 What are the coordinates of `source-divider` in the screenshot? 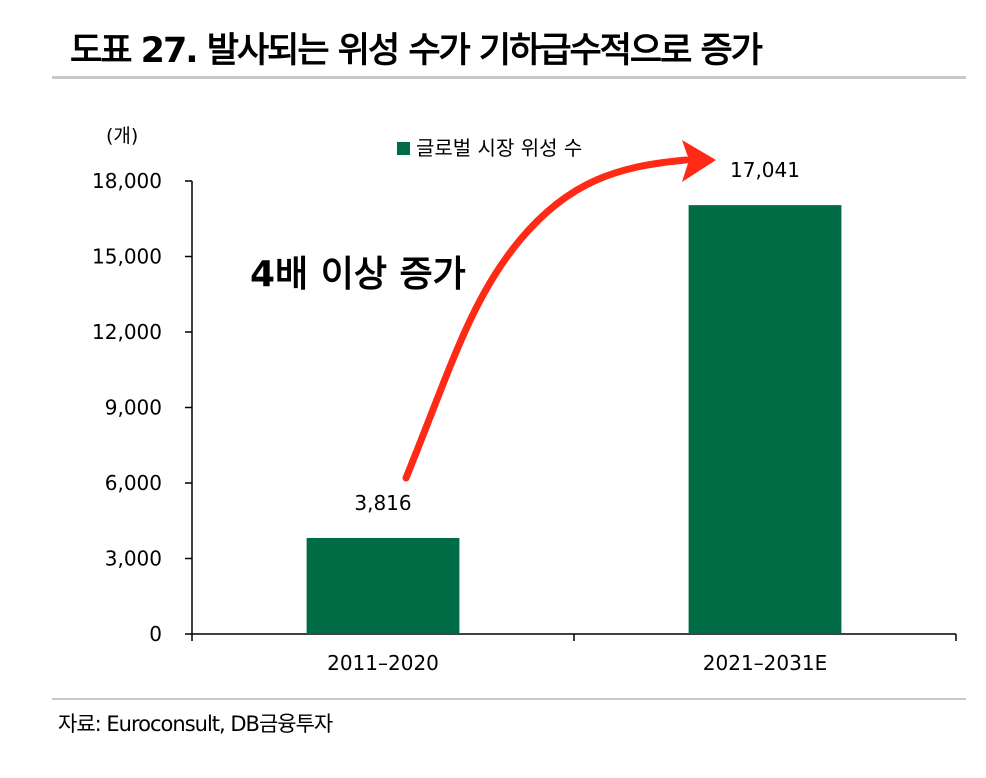 It's located at (509, 699).